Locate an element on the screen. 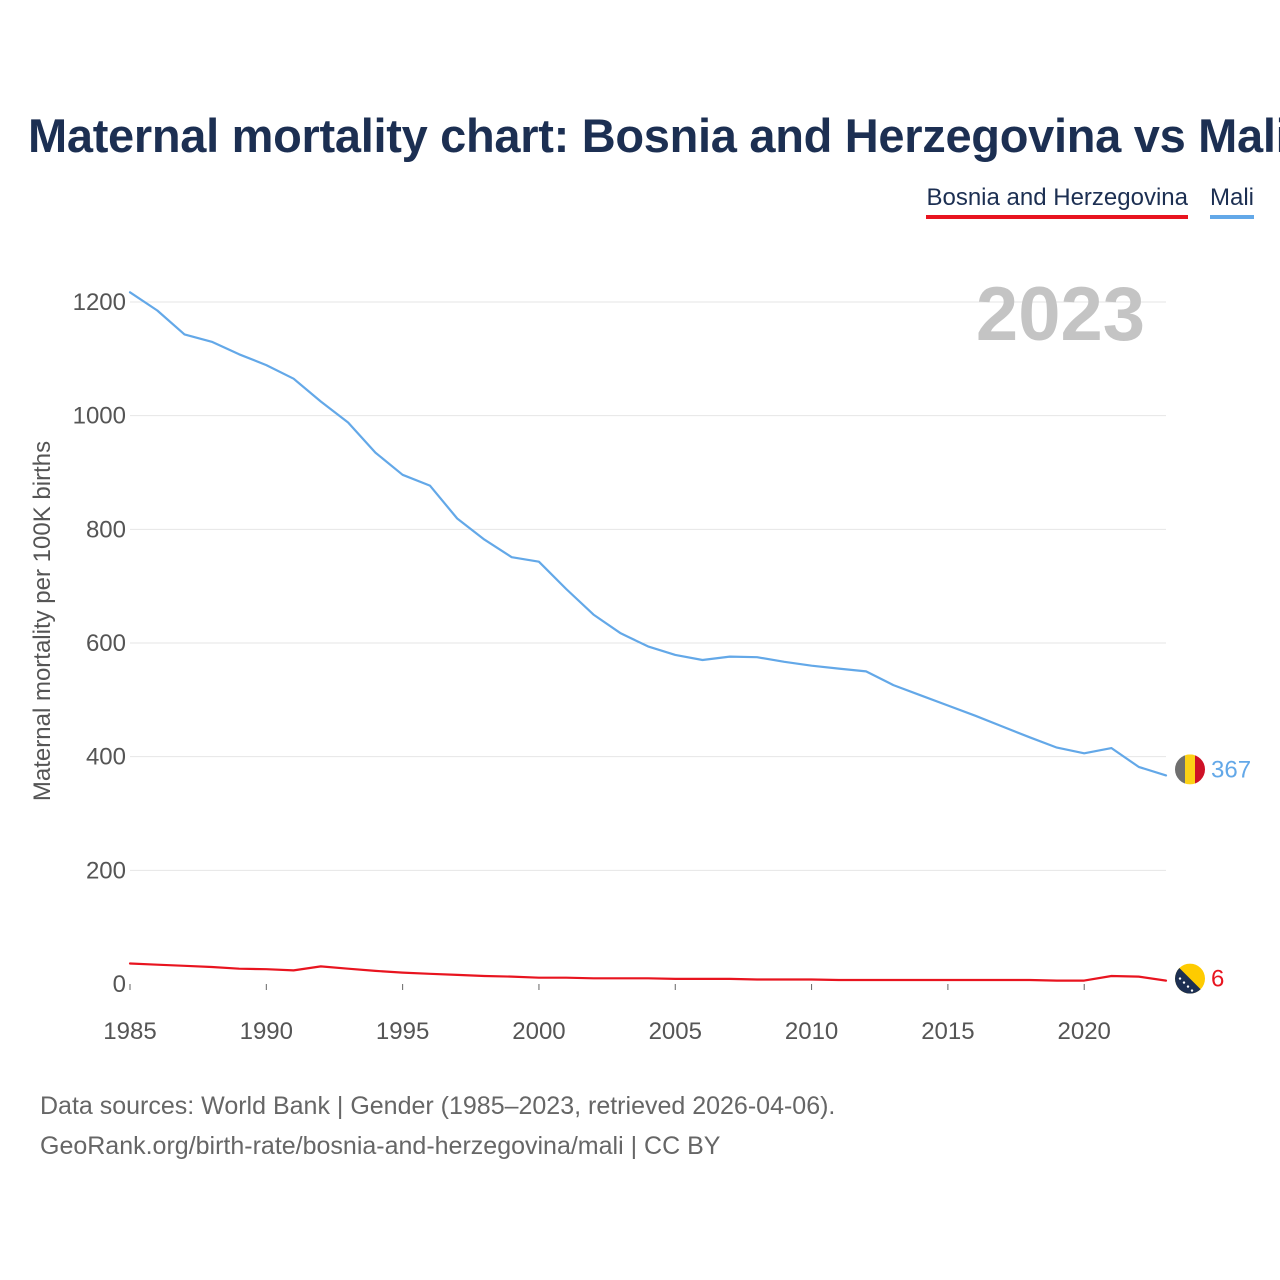 The width and height of the screenshot is (1280, 1280). y-tick-label: 1200 is located at coordinates (99, 302).